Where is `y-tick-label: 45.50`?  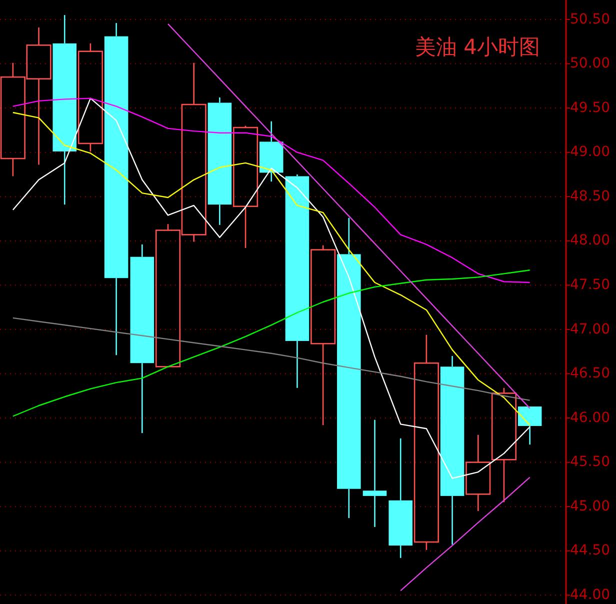 y-tick-label: 45.50 is located at coordinates (590, 462).